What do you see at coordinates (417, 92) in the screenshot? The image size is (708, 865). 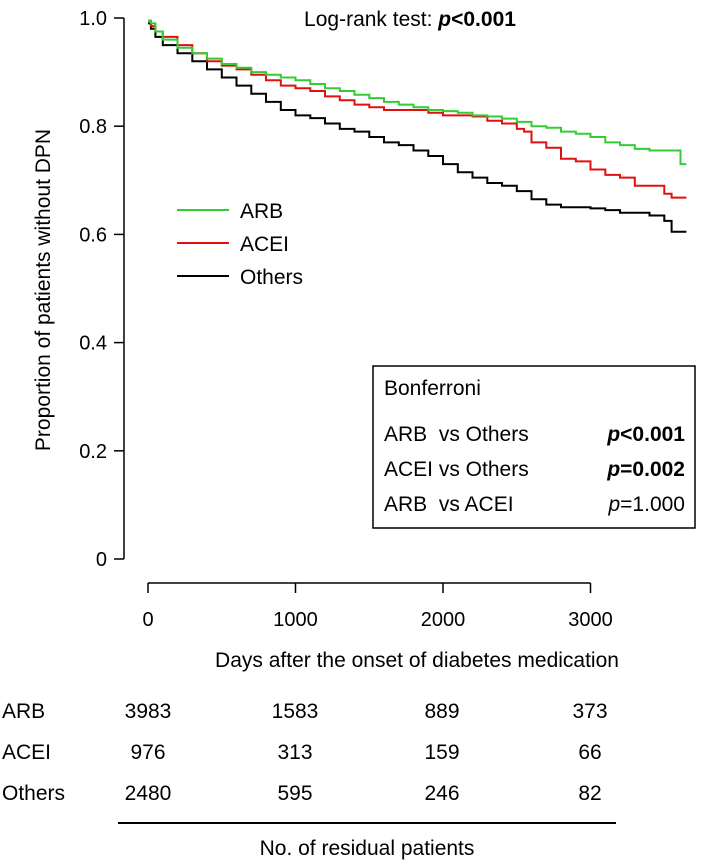 I see `curve-arb` at bounding box center [417, 92].